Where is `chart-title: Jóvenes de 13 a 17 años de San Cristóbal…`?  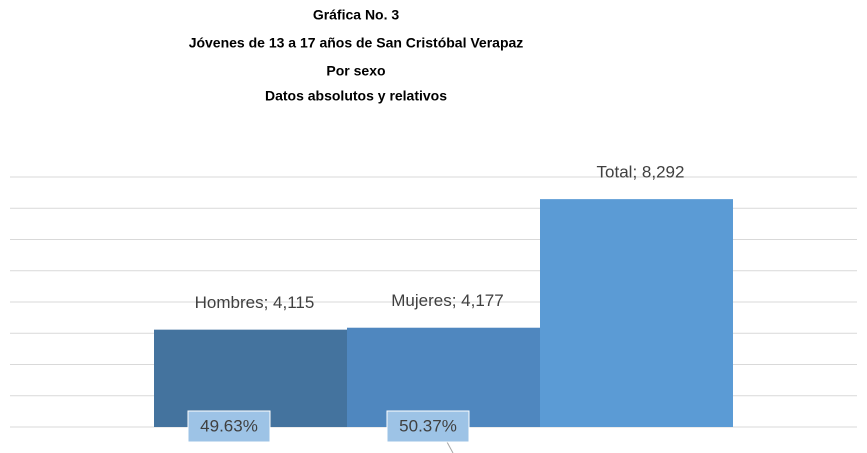 chart-title: Jóvenes de 13 a 17 años de San Cristóbal… is located at coordinates (356, 43).